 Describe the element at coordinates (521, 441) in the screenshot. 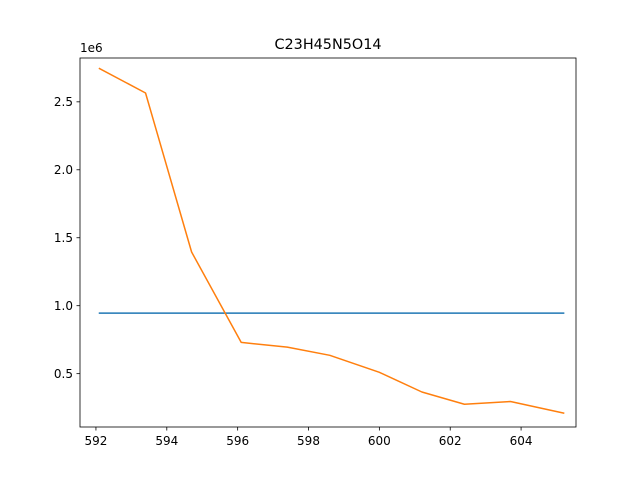

I see `x-tick-label: 604` at that location.